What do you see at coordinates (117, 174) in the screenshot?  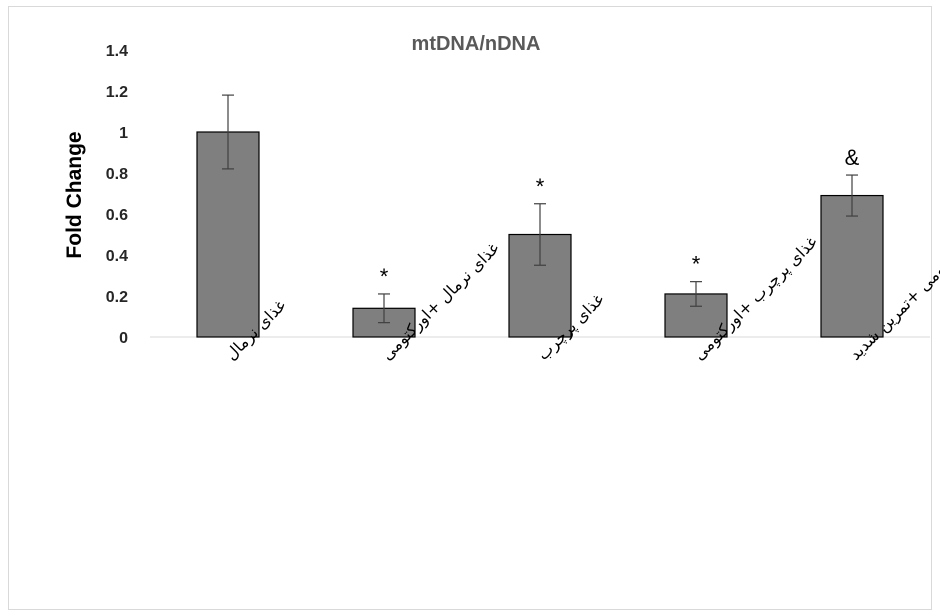 I see `y-tick-label: 0.8` at bounding box center [117, 174].